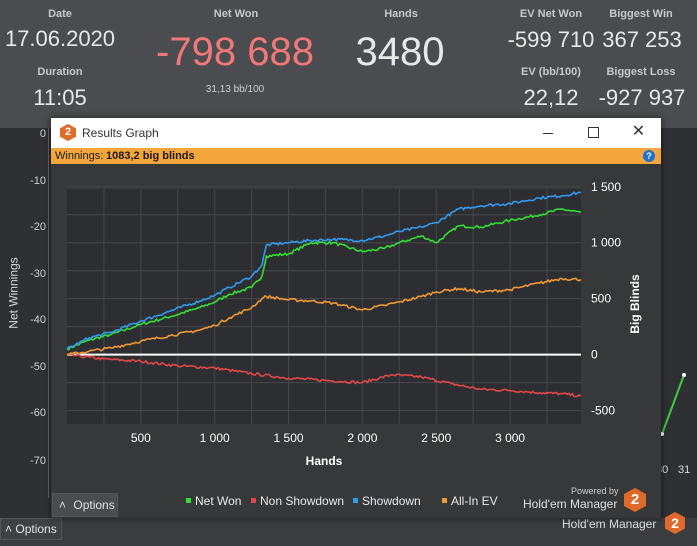  I want to click on hands-value: 3480, so click(400, 52).